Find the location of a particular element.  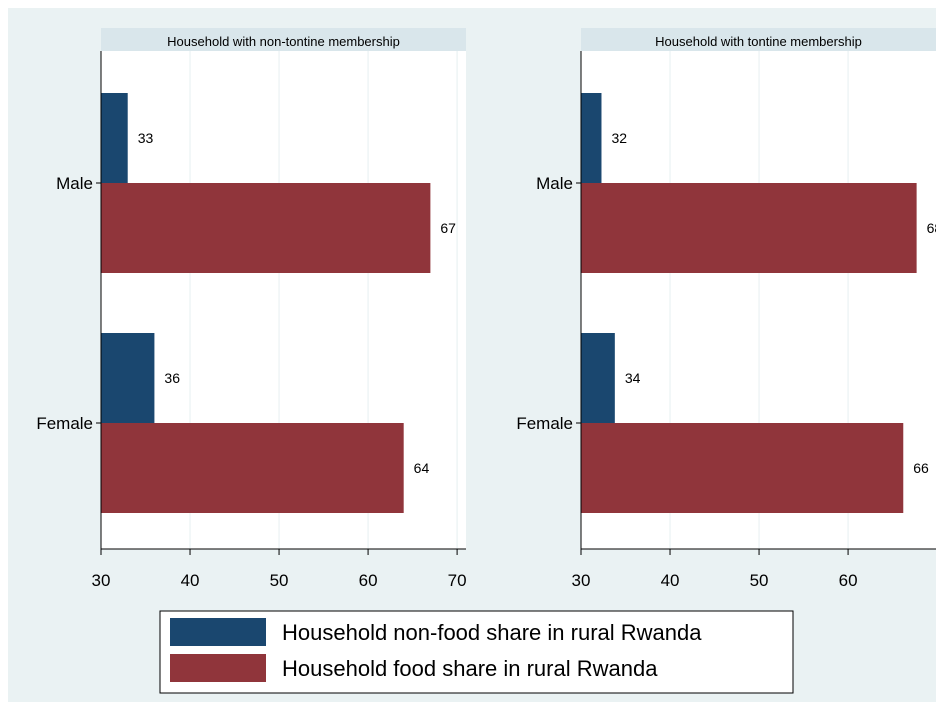

data-label-food-male: 67 is located at coordinates (448, 228).